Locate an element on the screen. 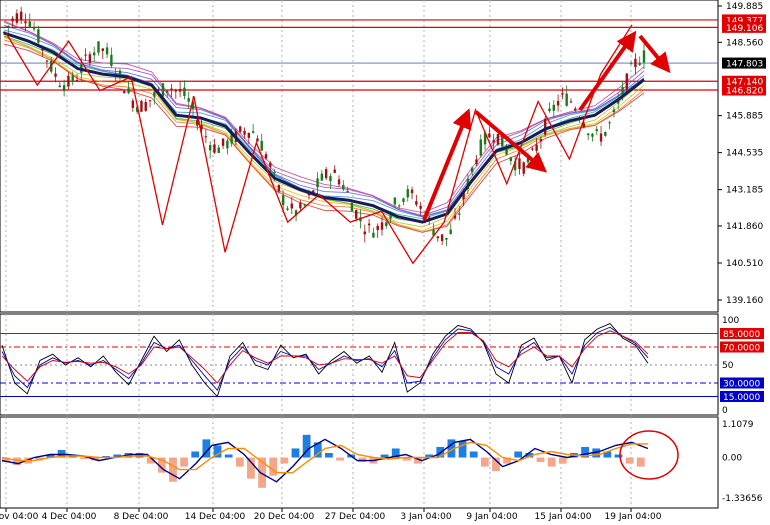  stochastic-level-tag: 15.0000 is located at coordinates (742, 397).